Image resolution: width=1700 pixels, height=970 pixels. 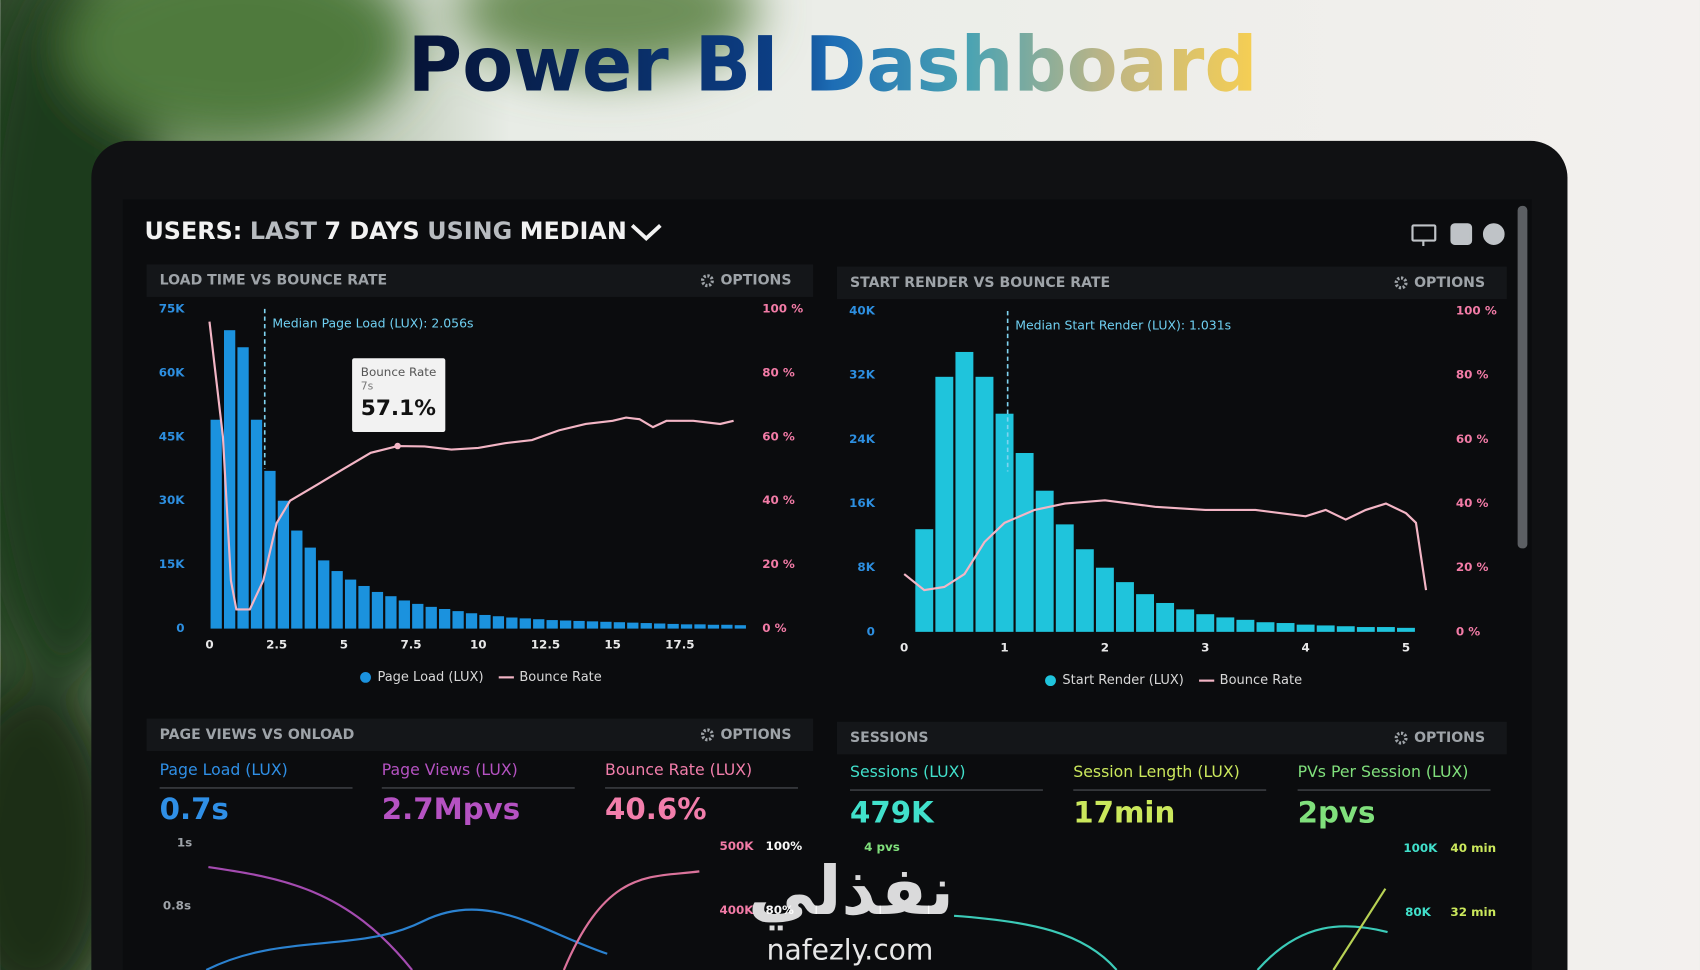 I want to click on metric-value: 40.6%, so click(x=655, y=809).